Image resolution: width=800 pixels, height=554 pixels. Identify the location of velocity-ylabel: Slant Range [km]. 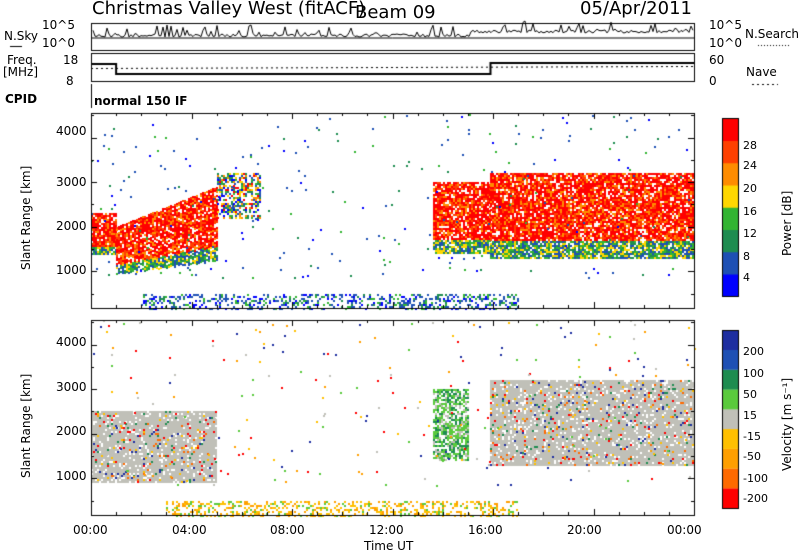
(26, 425).